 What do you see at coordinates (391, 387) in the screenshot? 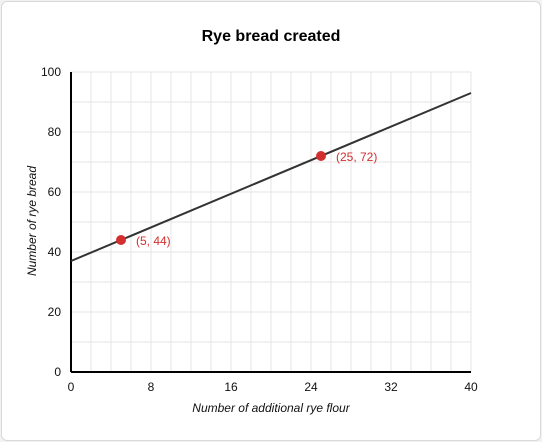
I see `x-tick-label: 32` at bounding box center [391, 387].